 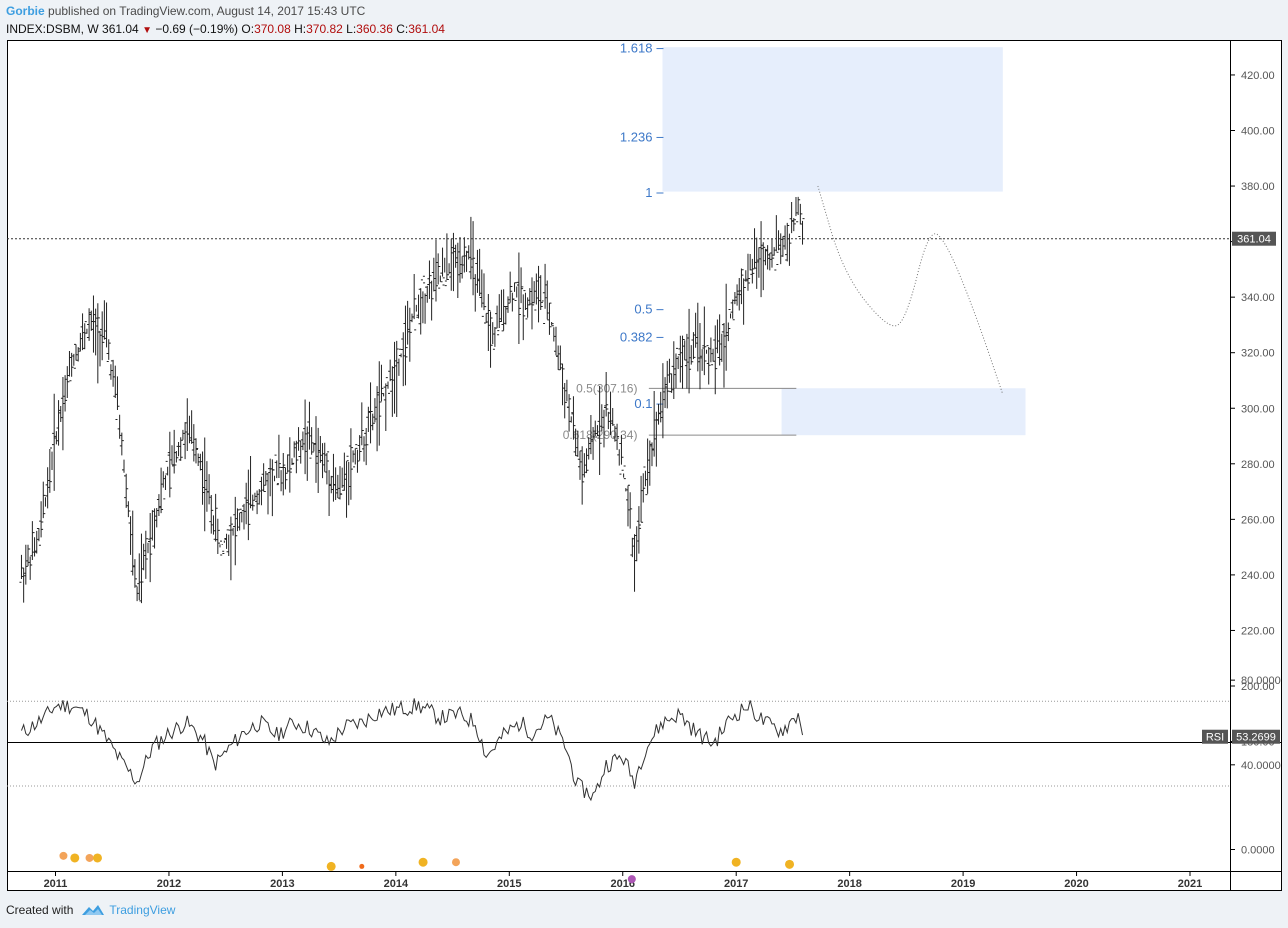 What do you see at coordinates (374, 29) in the screenshot?
I see `low-value: 360.36` at bounding box center [374, 29].